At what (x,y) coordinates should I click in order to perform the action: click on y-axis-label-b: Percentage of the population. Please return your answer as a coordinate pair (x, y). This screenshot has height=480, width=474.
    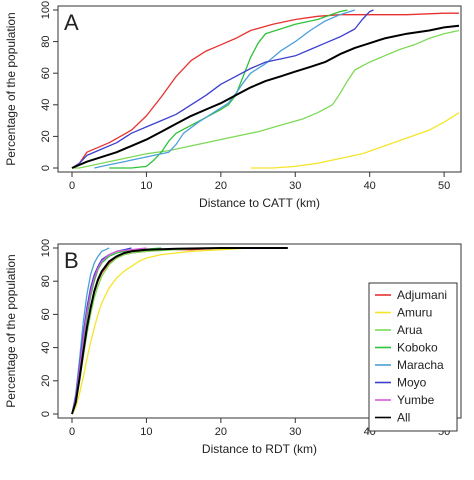
    Looking at the image, I should click on (11, 330).